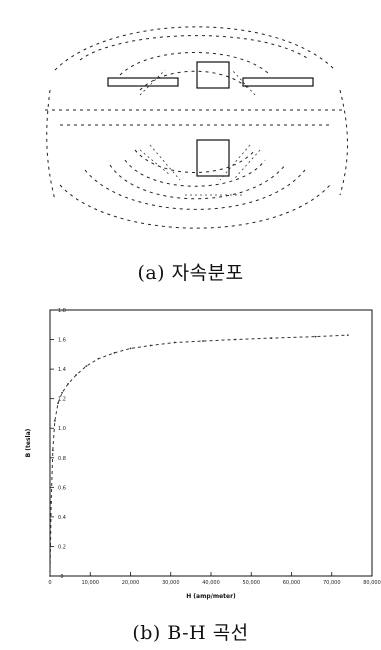  I want to click on x-tick-label: 0, so click(49, 583).